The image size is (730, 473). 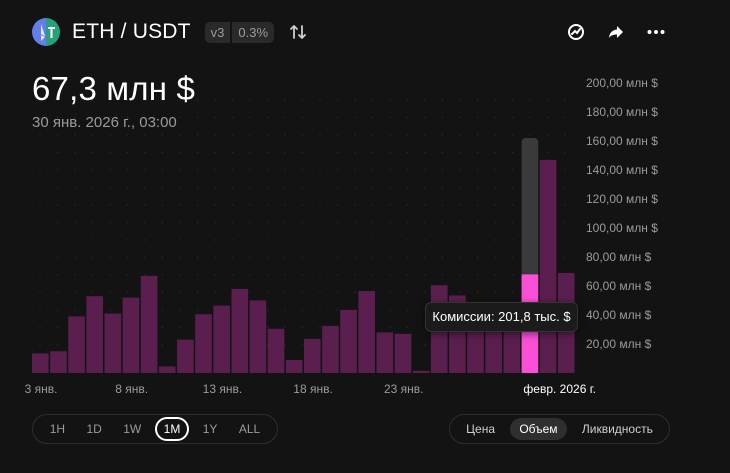 What do you see at coordinates (46, 32) in the screenshot?
I see `token-pair-icon` at bounding box center [46, 32].